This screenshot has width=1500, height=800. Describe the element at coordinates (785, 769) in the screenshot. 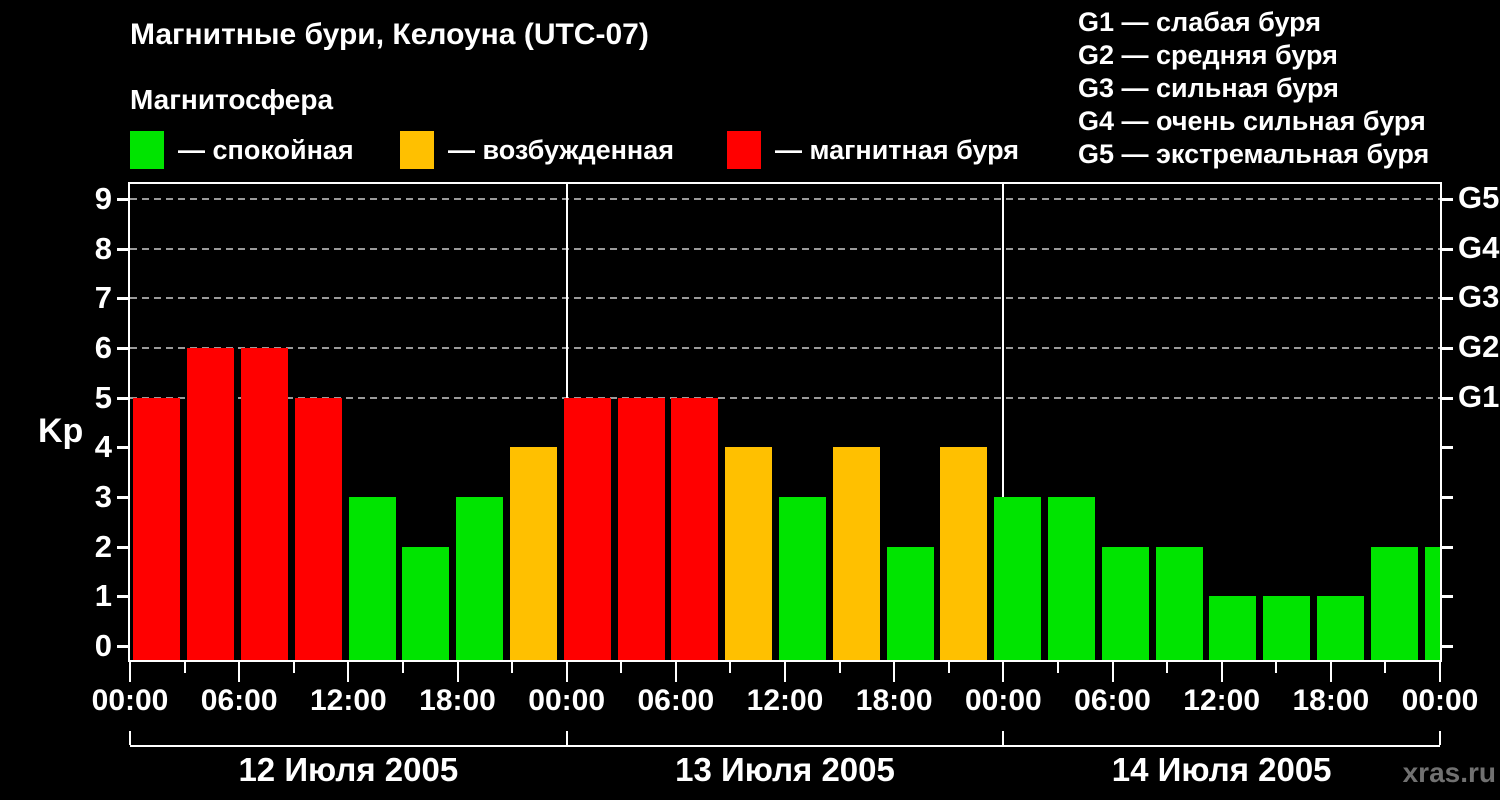

I see `date-label: 13 Июля 2005` at that location.